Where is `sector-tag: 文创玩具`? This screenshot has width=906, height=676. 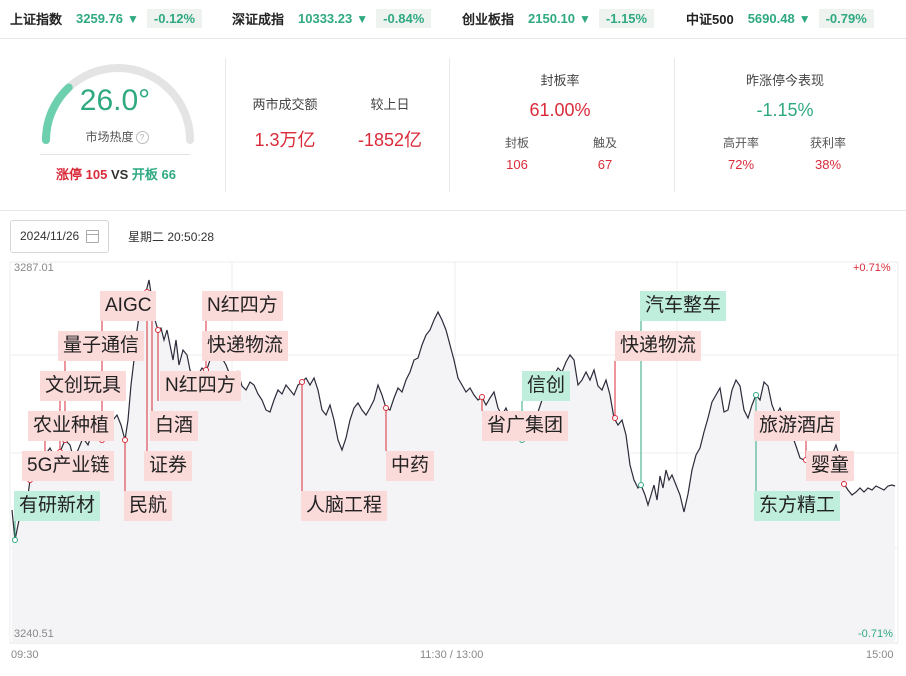 sector-tag: 文创玩具 is located at coordinates (83, 386).